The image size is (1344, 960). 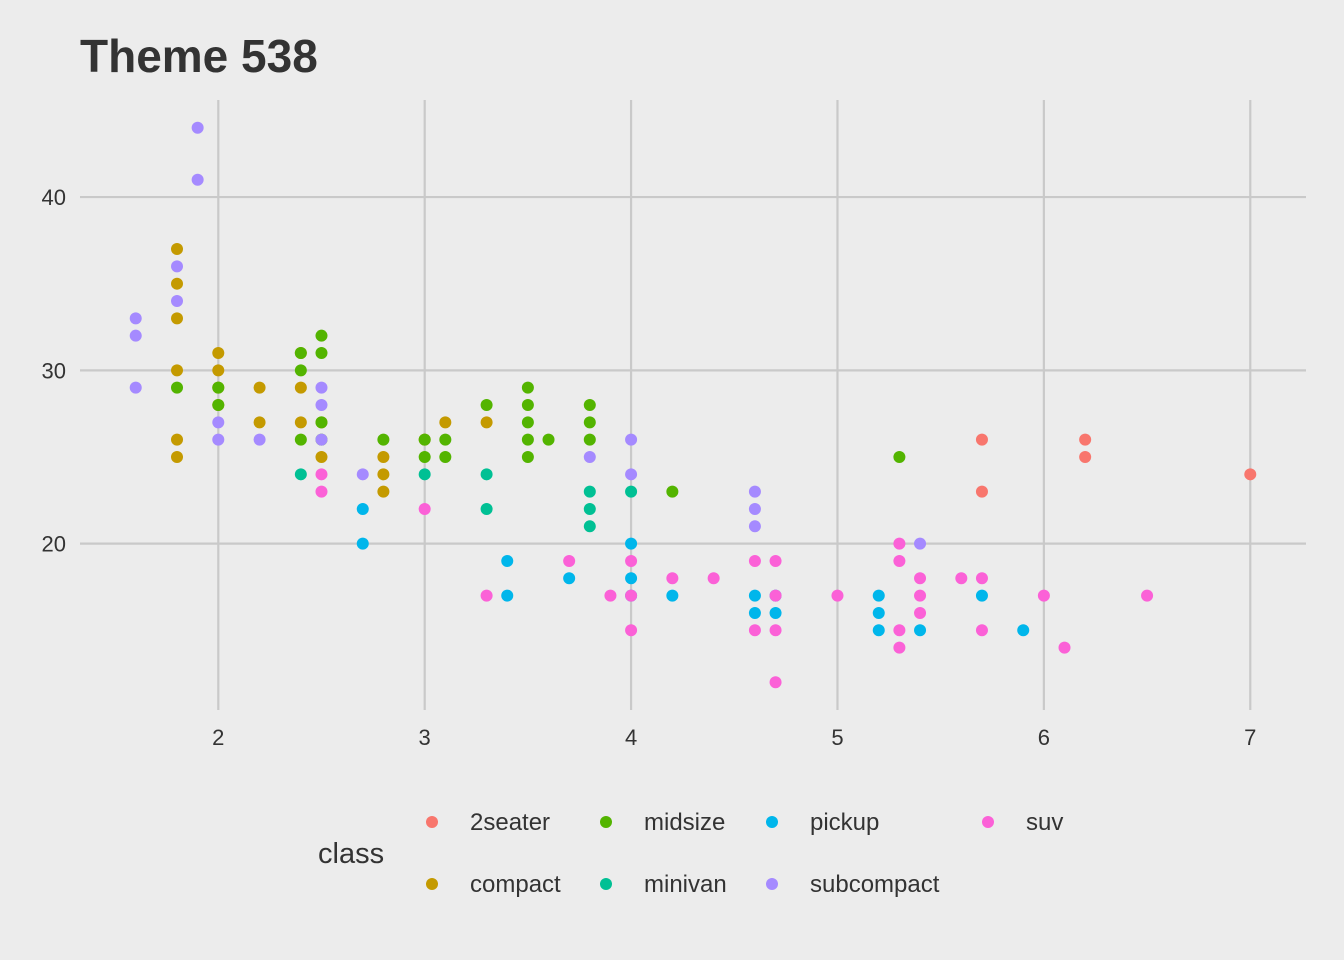 I want to click on x-tick-label-3: 3, so click(x=425, y=737).